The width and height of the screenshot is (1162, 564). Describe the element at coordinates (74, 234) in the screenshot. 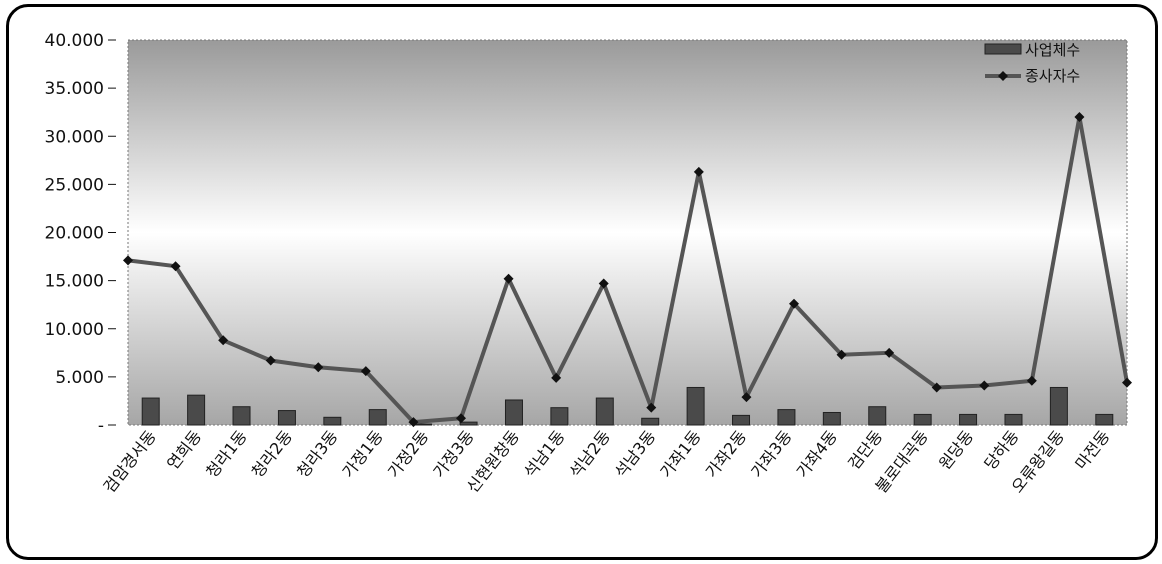

I see `y-tick-label: 20.000` at that location.